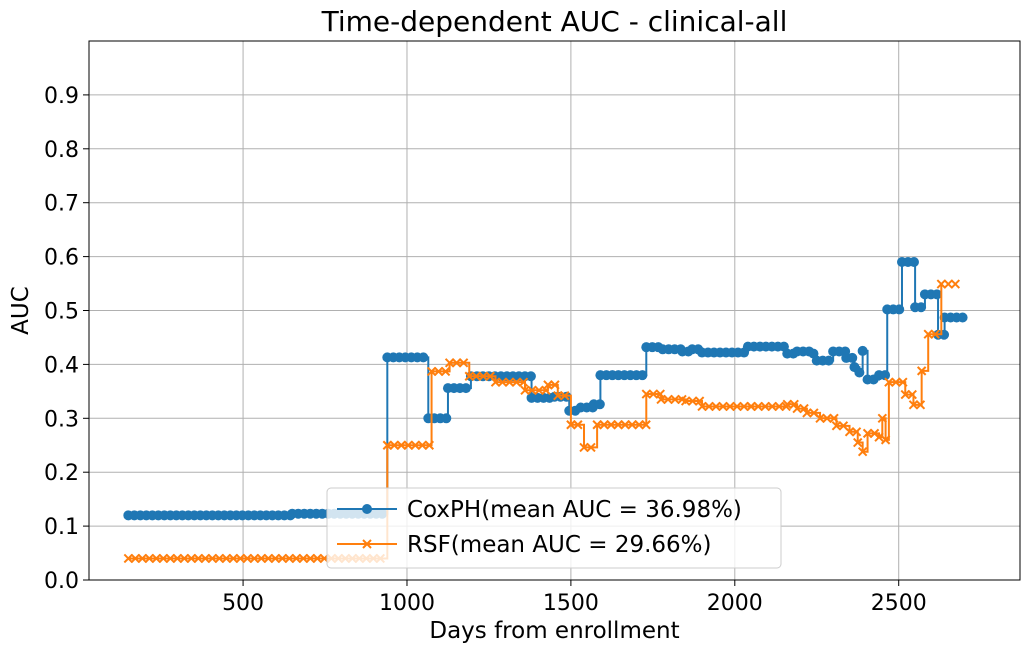 The width and height of the screenshot is (1029, 653). Describe the element at coordinates (61, 96) in the screenshot. I see `y-tick-label: 0.9` at that location.